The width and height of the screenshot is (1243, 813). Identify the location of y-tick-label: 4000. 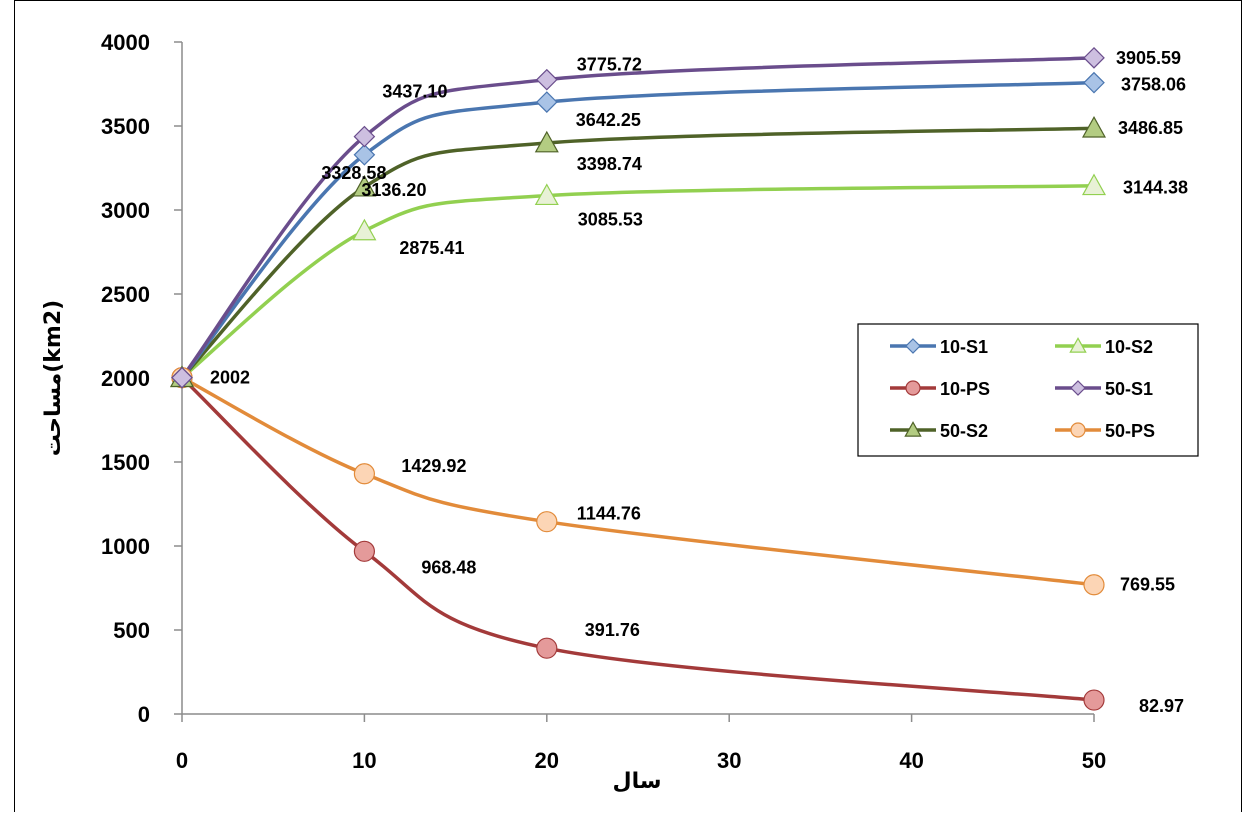
(125, 42).